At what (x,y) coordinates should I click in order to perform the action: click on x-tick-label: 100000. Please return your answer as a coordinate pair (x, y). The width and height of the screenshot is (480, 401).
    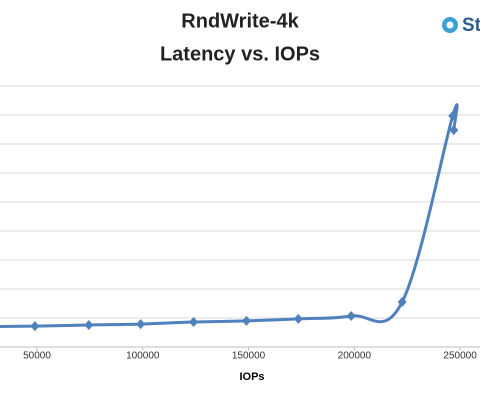
    Looking at the image, I should click on (143, 356).